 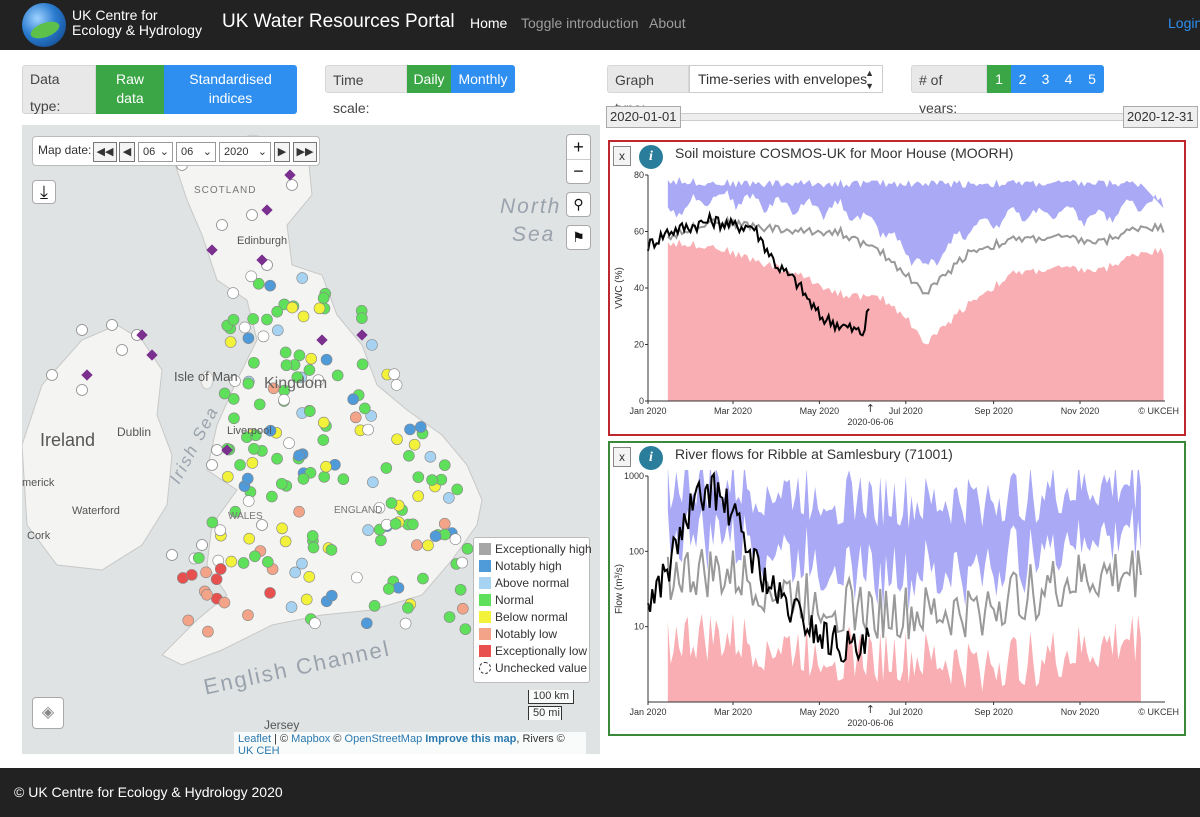 What do you see at coordinates (901, 117) in the screenshot?
I see `date-range-slider` at bounding box center [901, 117].